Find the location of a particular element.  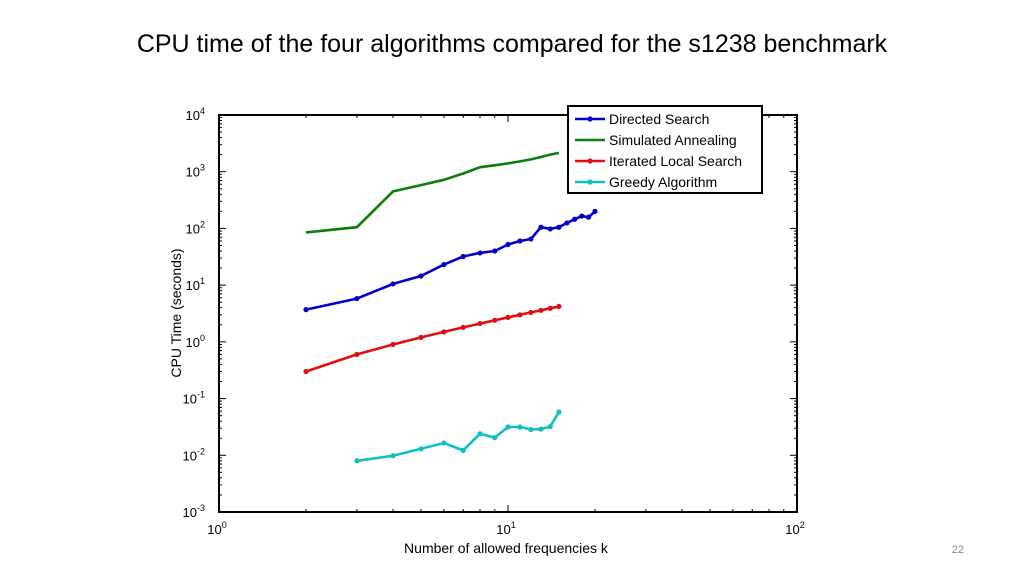

x-tick-label: 10⁰ is located at coordinates (216, 528).